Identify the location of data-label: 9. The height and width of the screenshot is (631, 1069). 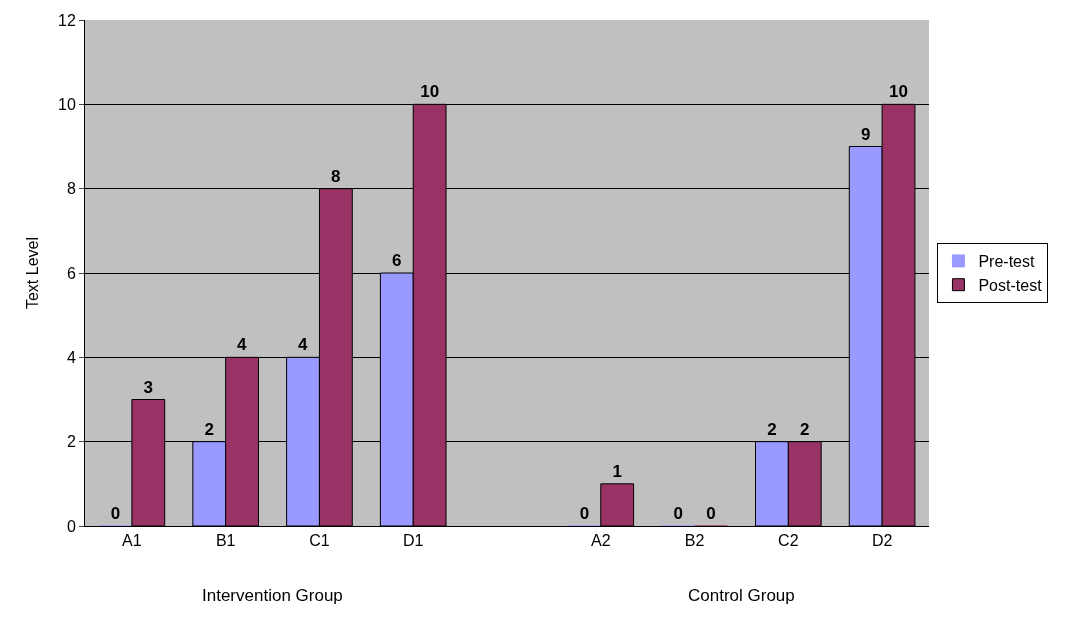
(865, 134).